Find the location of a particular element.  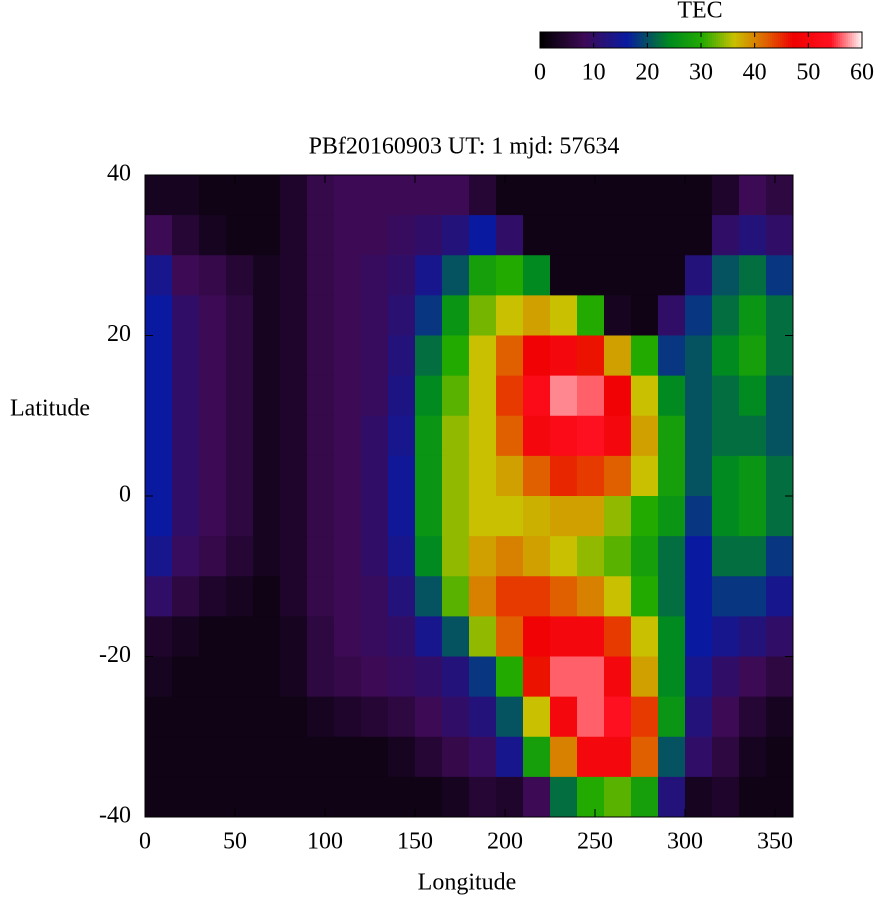

x-axis-label: Longitude is located at coordinates (467, 883).